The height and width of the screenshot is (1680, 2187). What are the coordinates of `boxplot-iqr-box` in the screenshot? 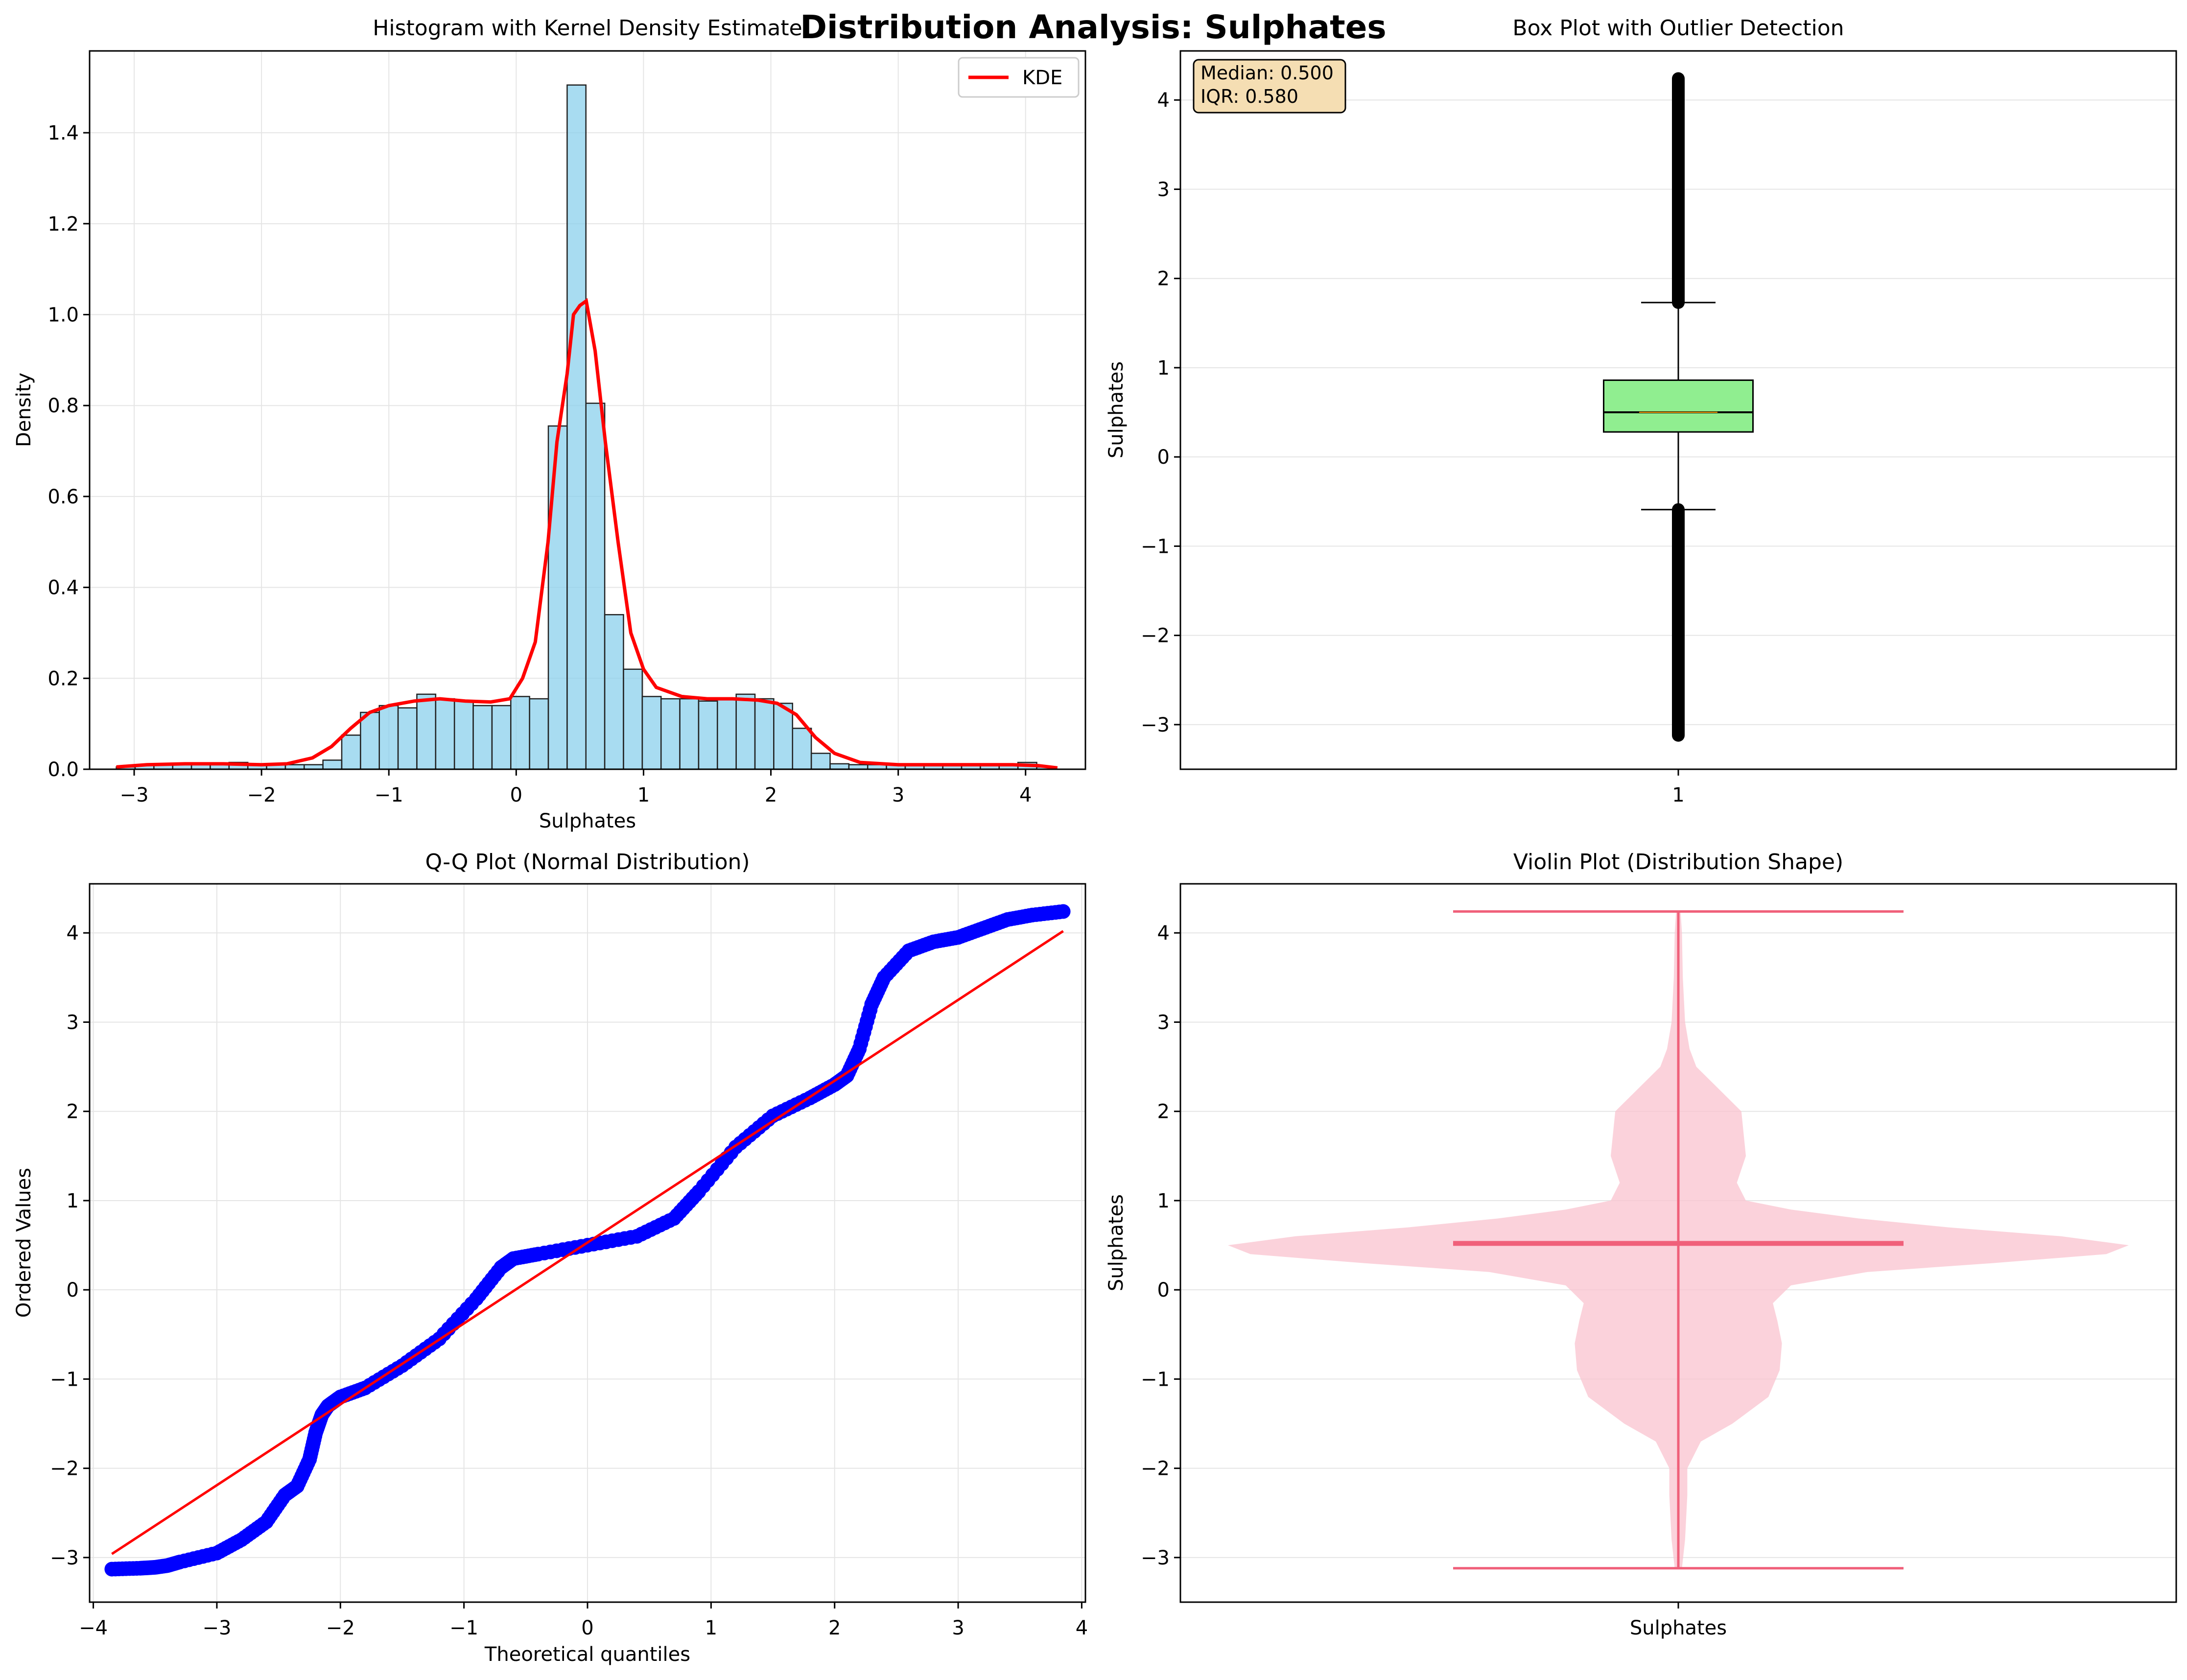 It's located at (1678, 406).